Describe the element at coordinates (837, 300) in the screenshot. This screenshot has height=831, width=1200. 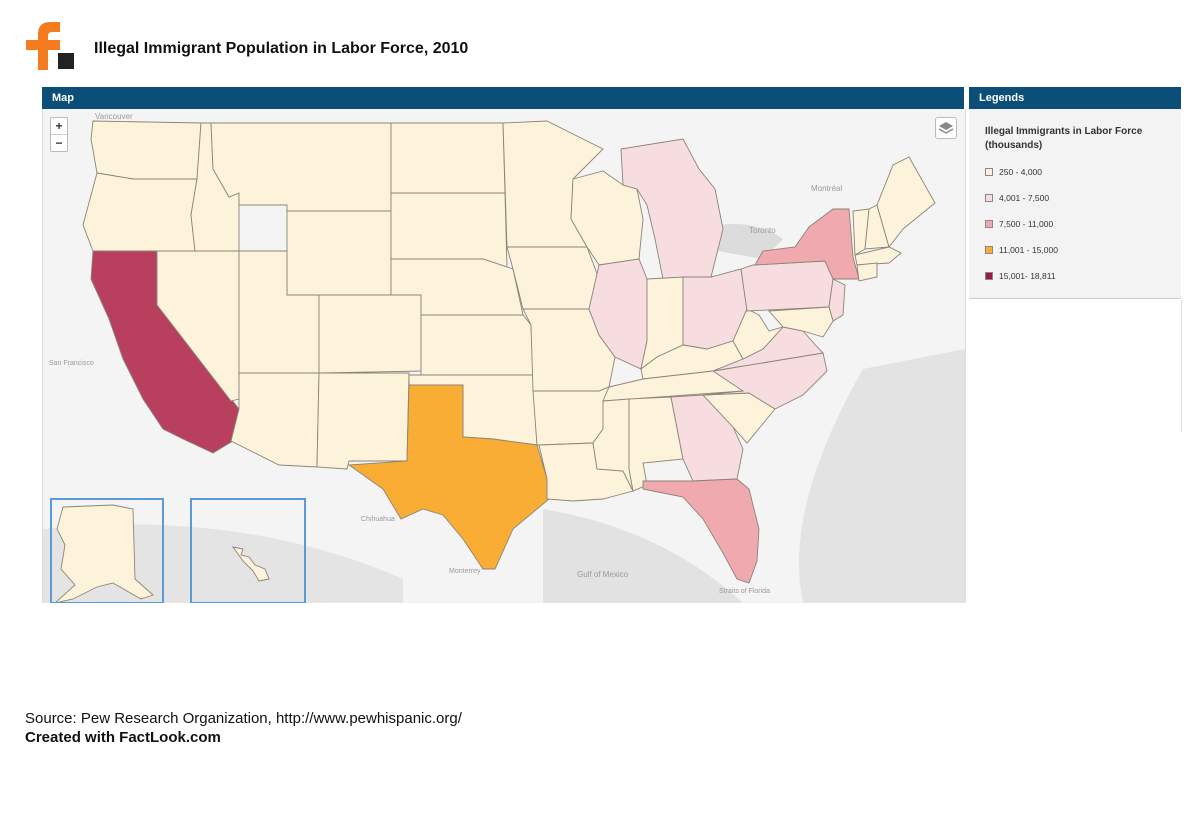
I see `state-new-jersey` at that location.